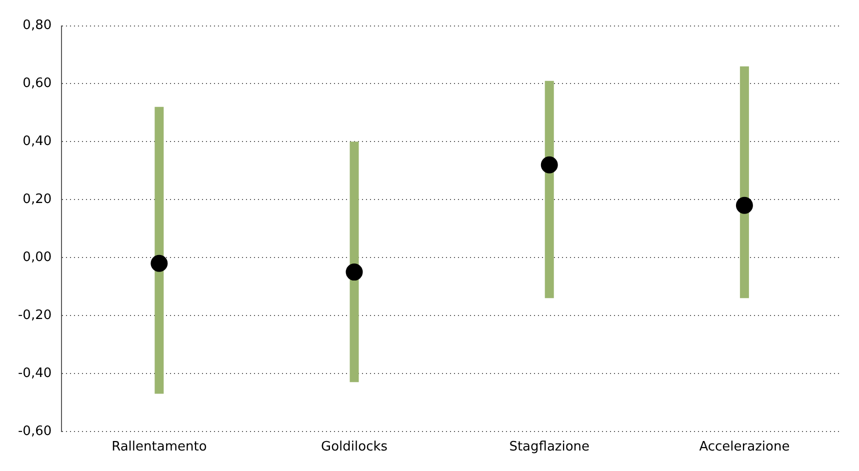 This screenshot has height=471, width=859. Describe the element at coordinates (744, 447) in the screenshot. I see `x-tick-label: Accelerazione` at that location.